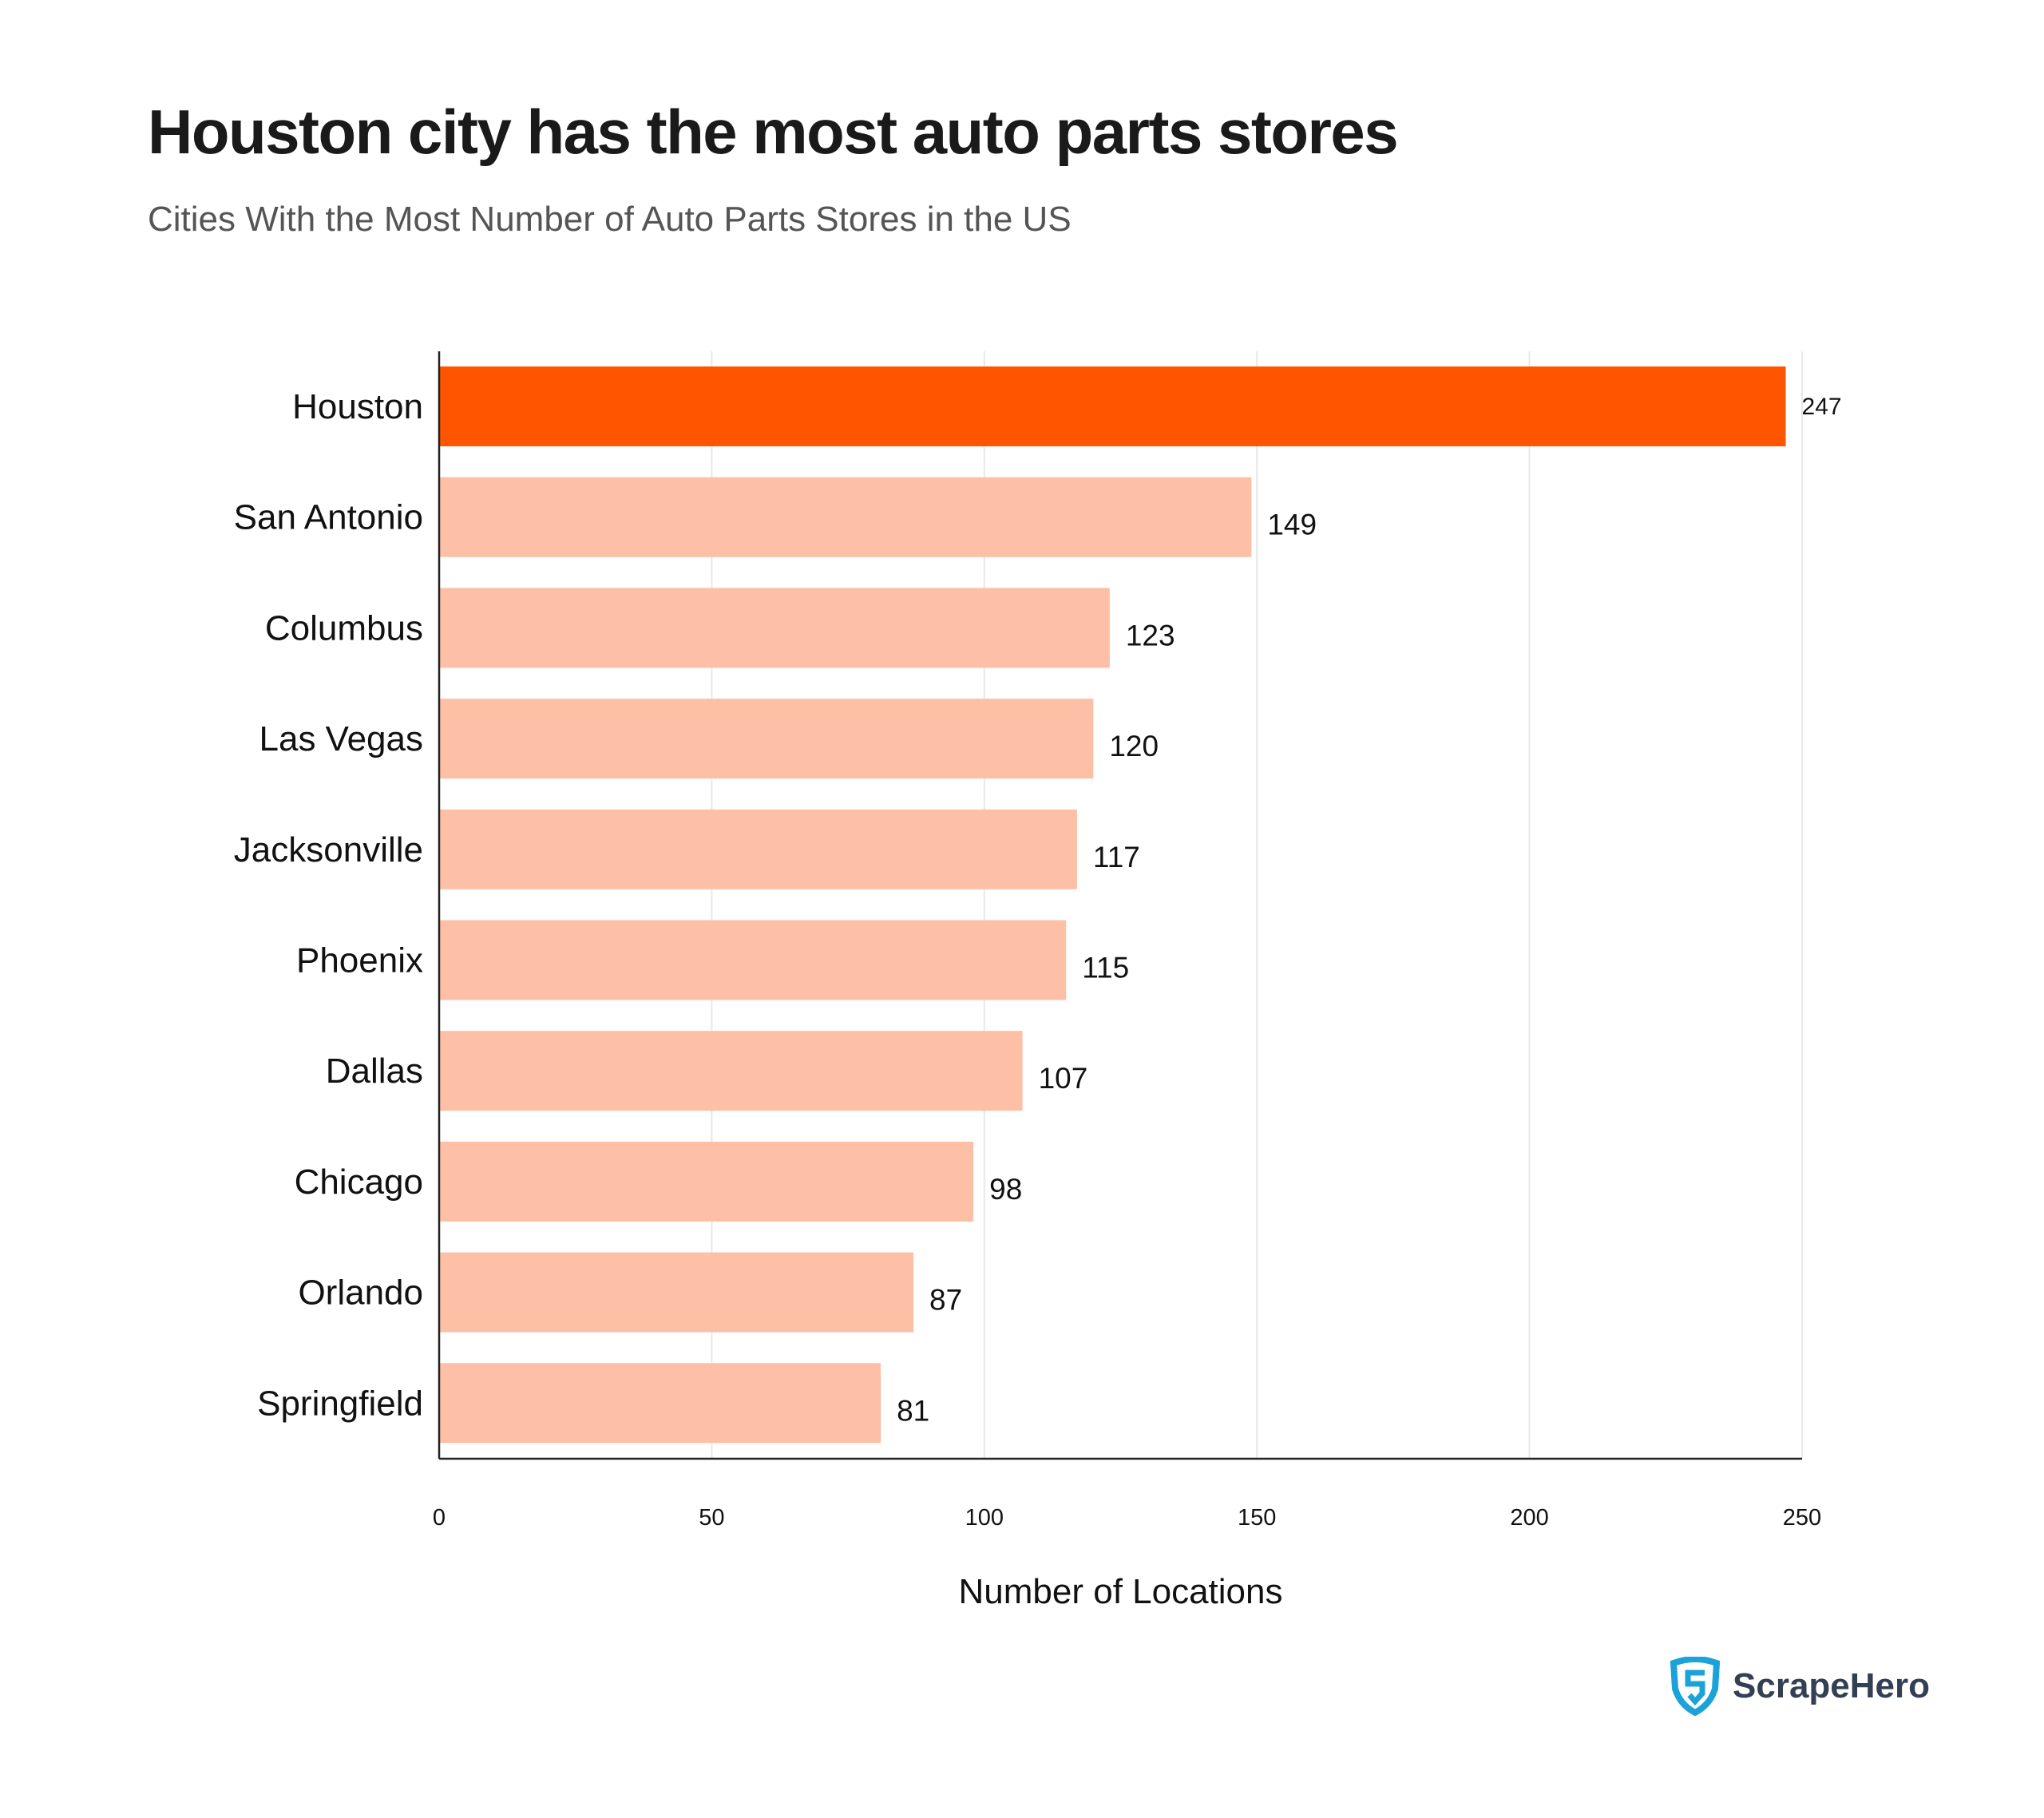  What do you see at coordinates (1257, 1518) in the screenshot?
I see `x-tick-label: 150` at bounding box center [1257, 1518].